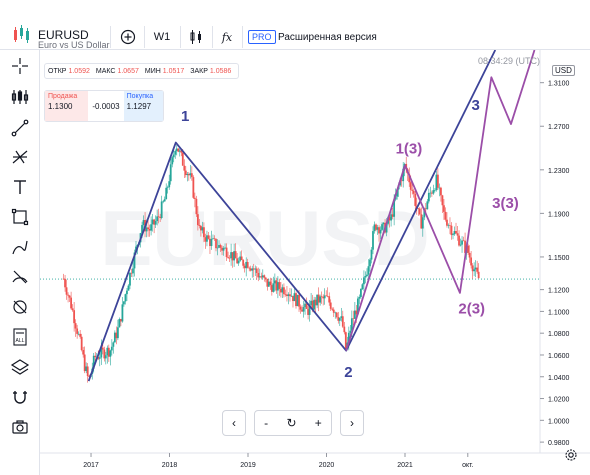  What do you see at coordinates (20, 97) in the screenshot?
I see `candles-tool-icon` at bounding box center [20, 97].